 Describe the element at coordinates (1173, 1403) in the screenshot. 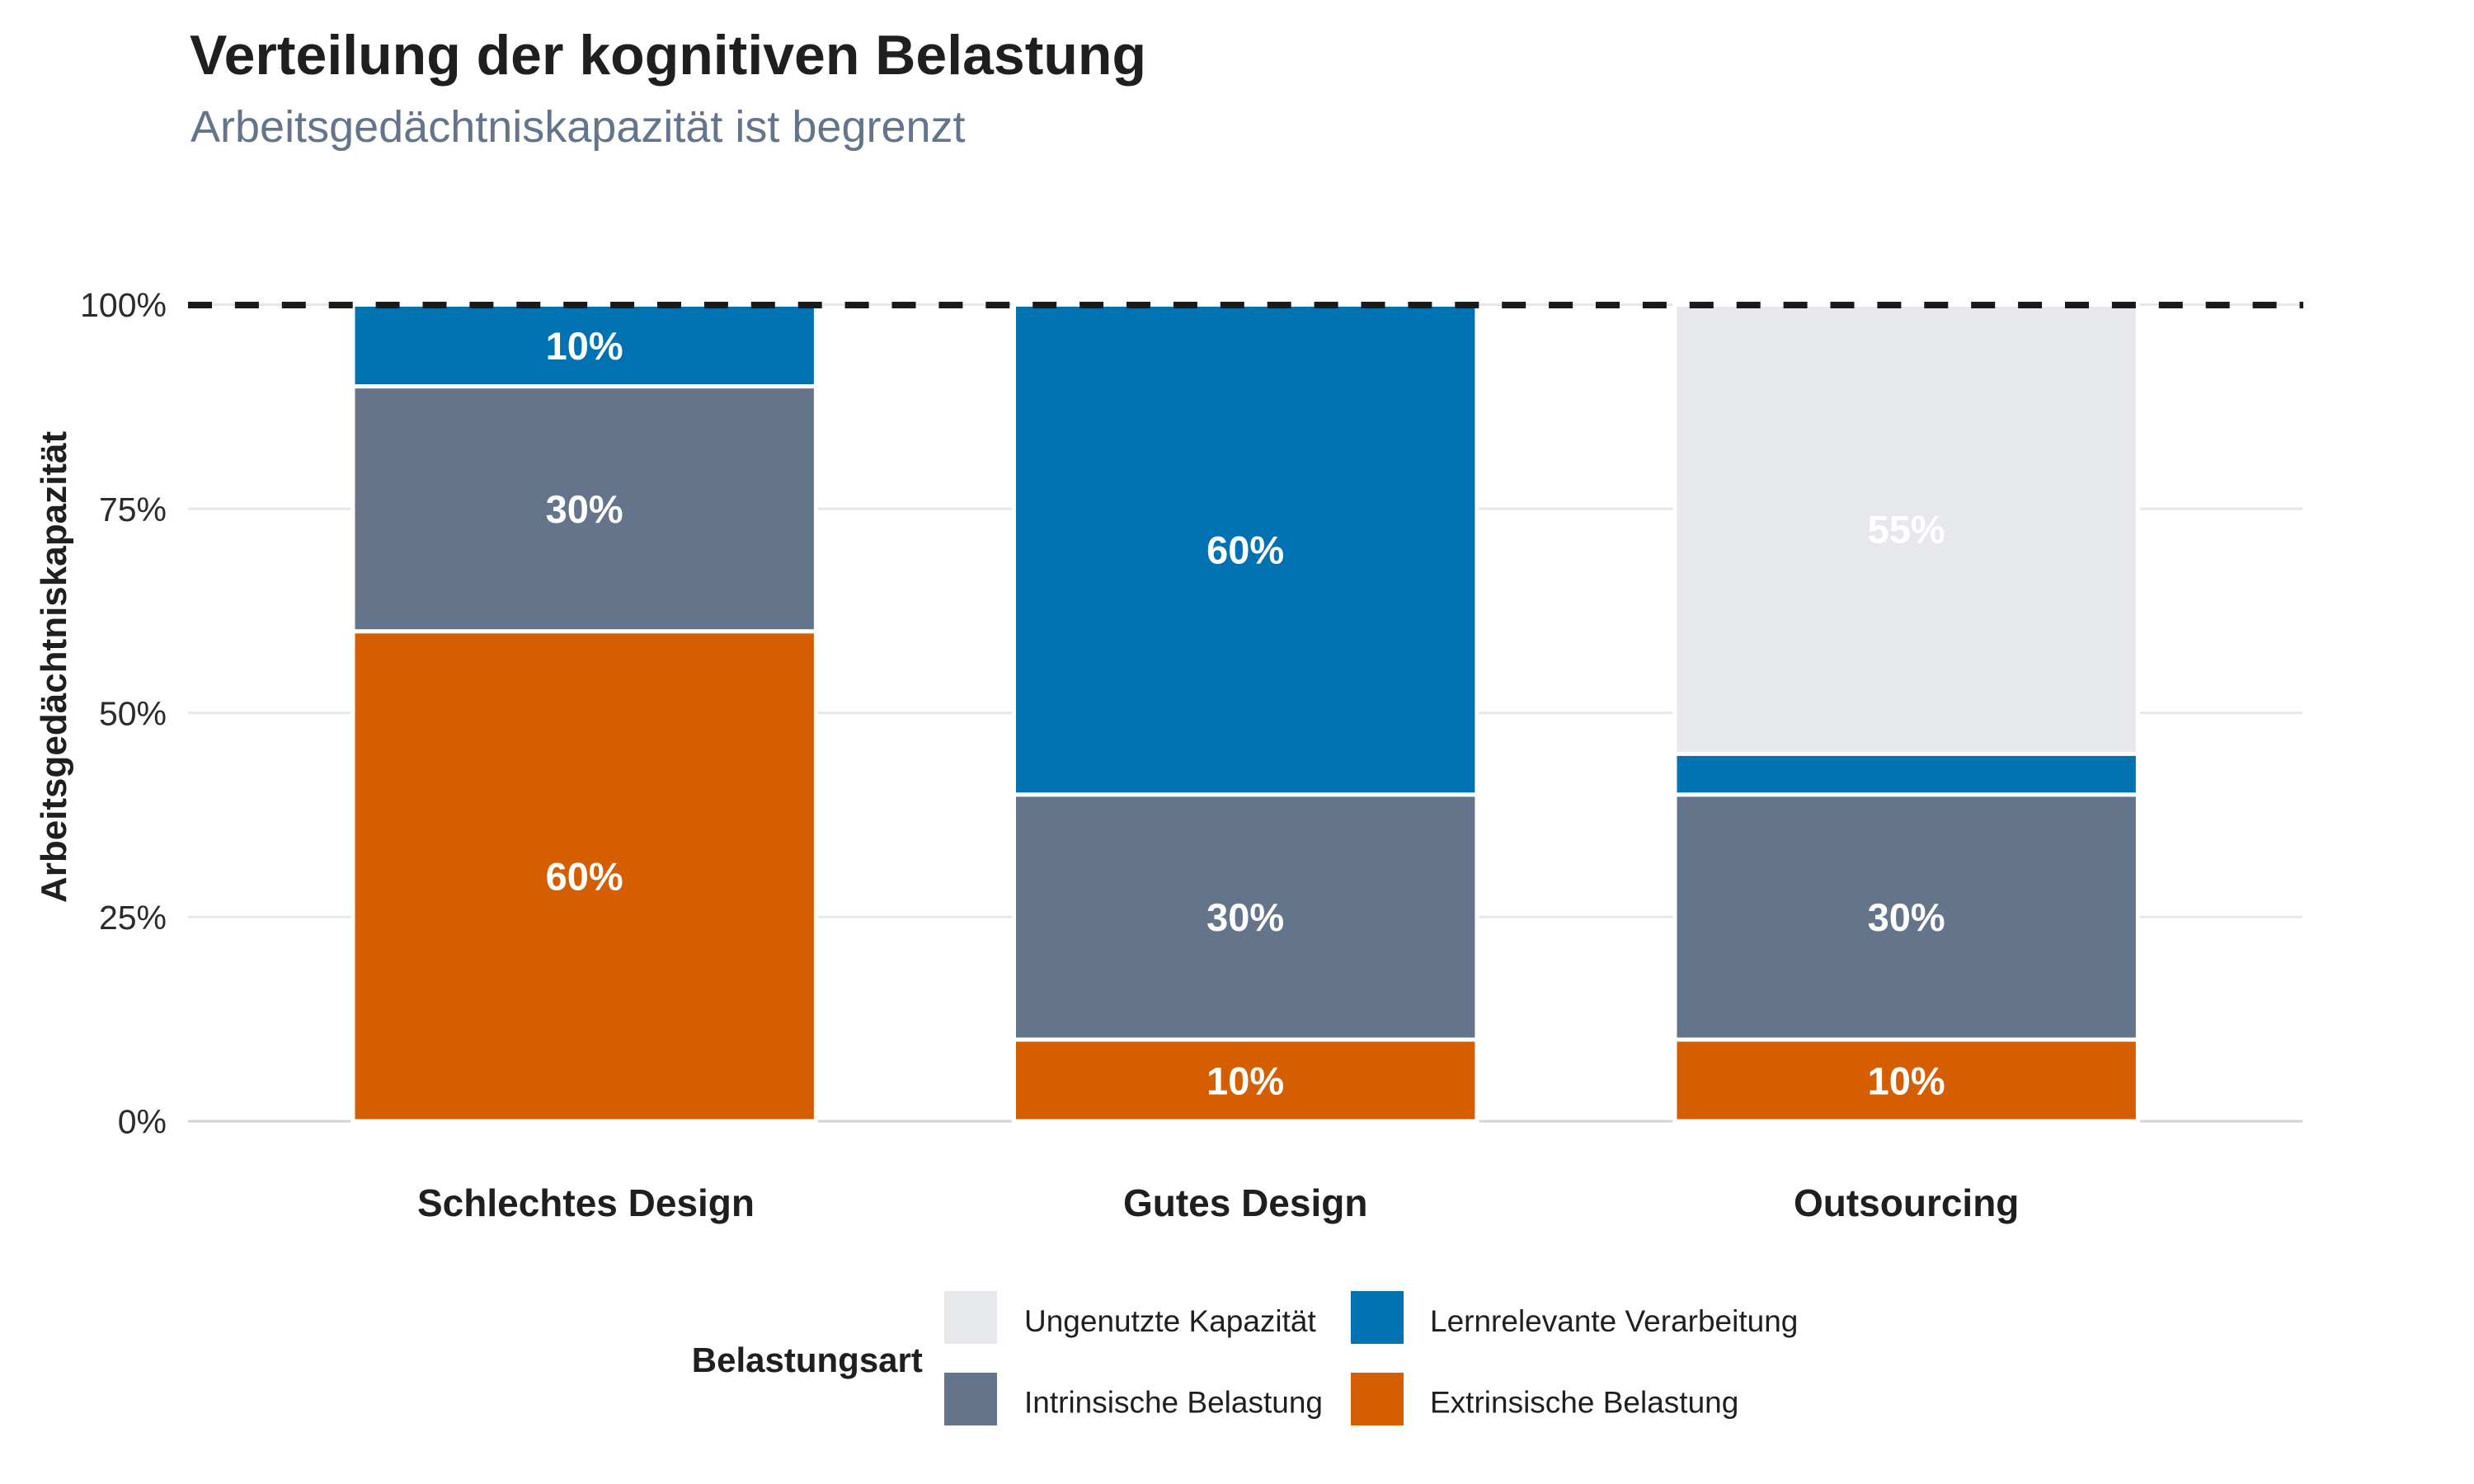

I see `svg-text: Intrinsische Belastung` at that location.